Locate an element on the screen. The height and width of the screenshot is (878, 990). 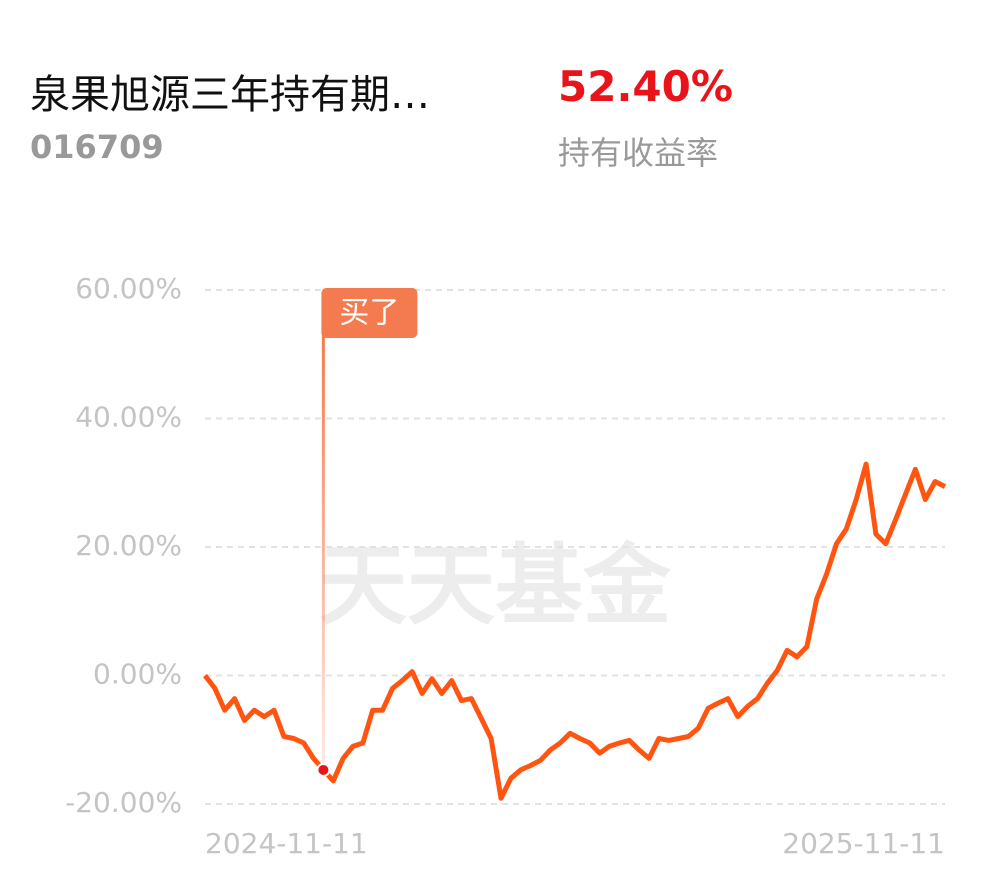
annotation-stem is located at coordinates (323, 552).